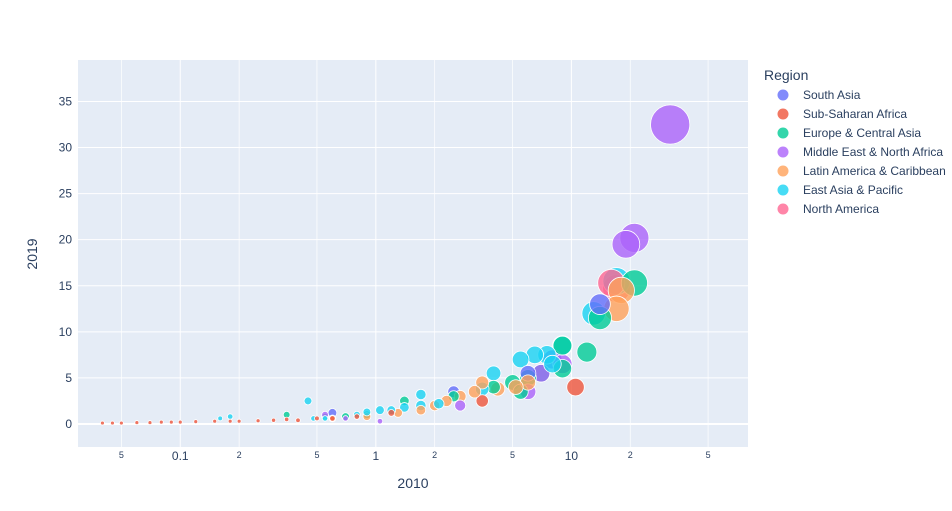 The width and height of the screenshot is (952, 511). What do you see at coordinates (68, 378) in the screenshot?
I see `y-tick-label: 5` at bounding box center [68, 378].